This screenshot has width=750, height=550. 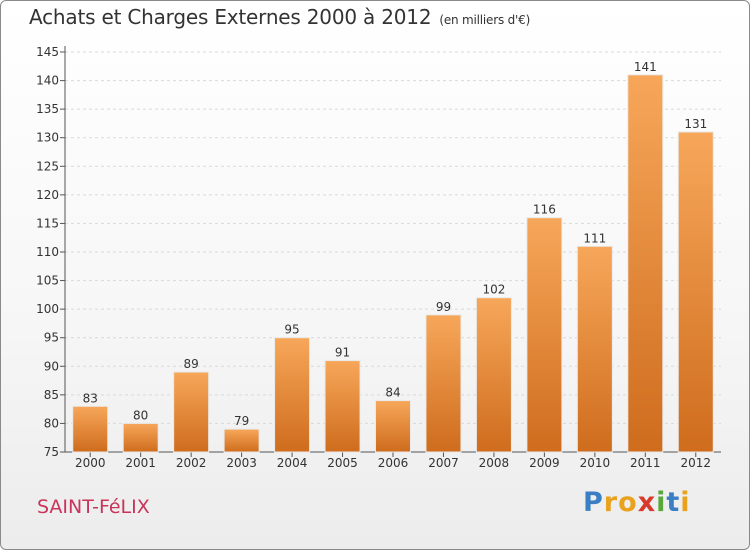 I want to click on data-label: 102, so click(x=493, y=290).